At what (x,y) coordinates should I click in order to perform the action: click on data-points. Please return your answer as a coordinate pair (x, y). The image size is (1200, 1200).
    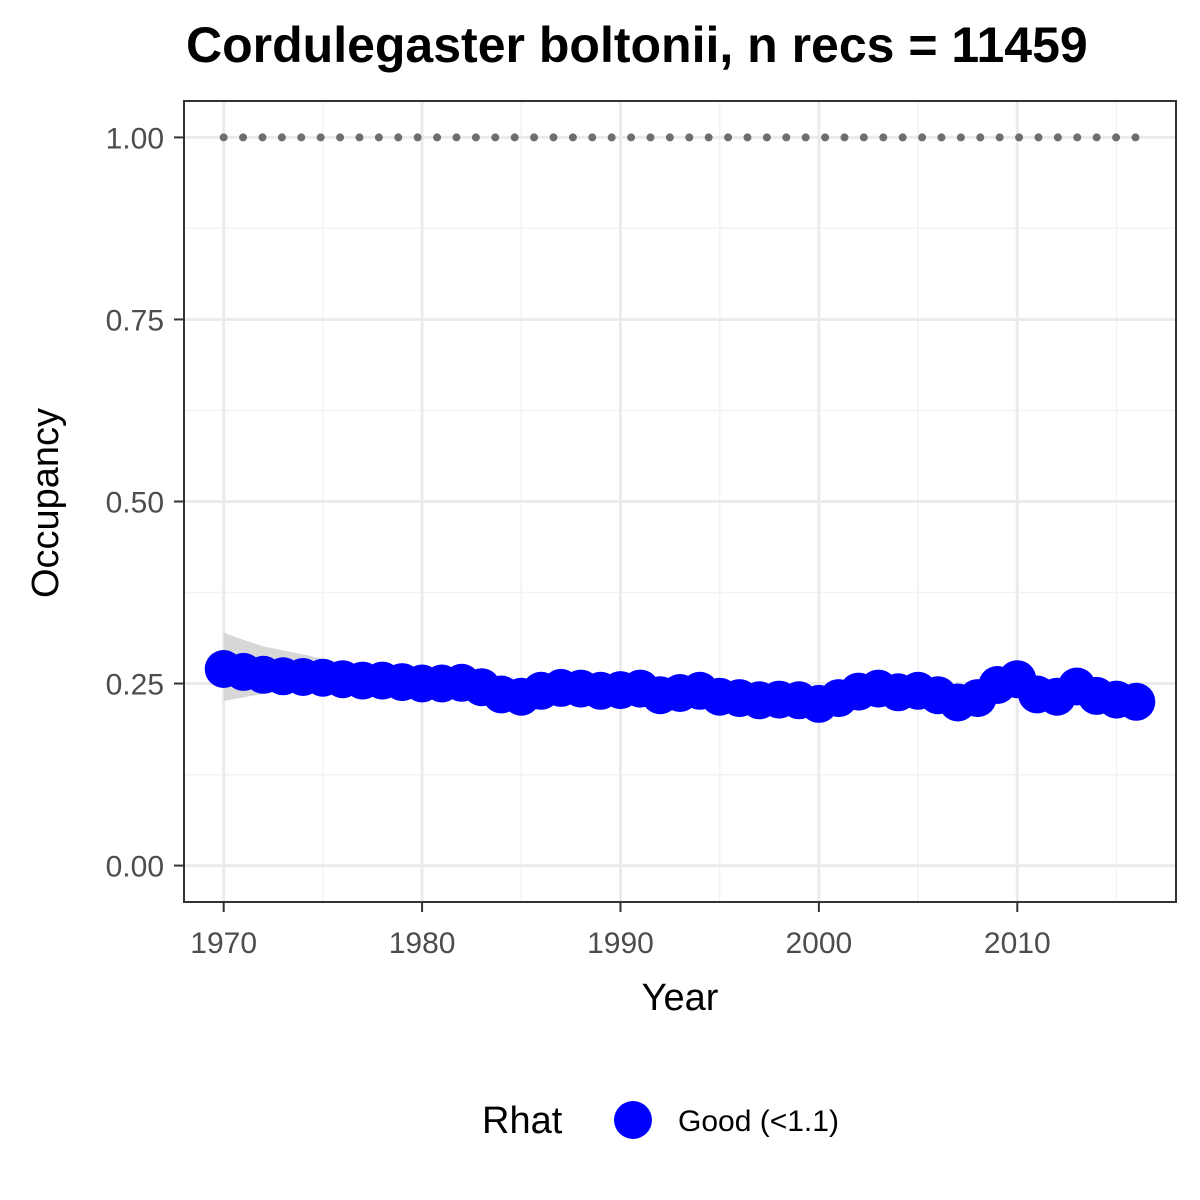
    Looking at the image, I should click on (680, 686).